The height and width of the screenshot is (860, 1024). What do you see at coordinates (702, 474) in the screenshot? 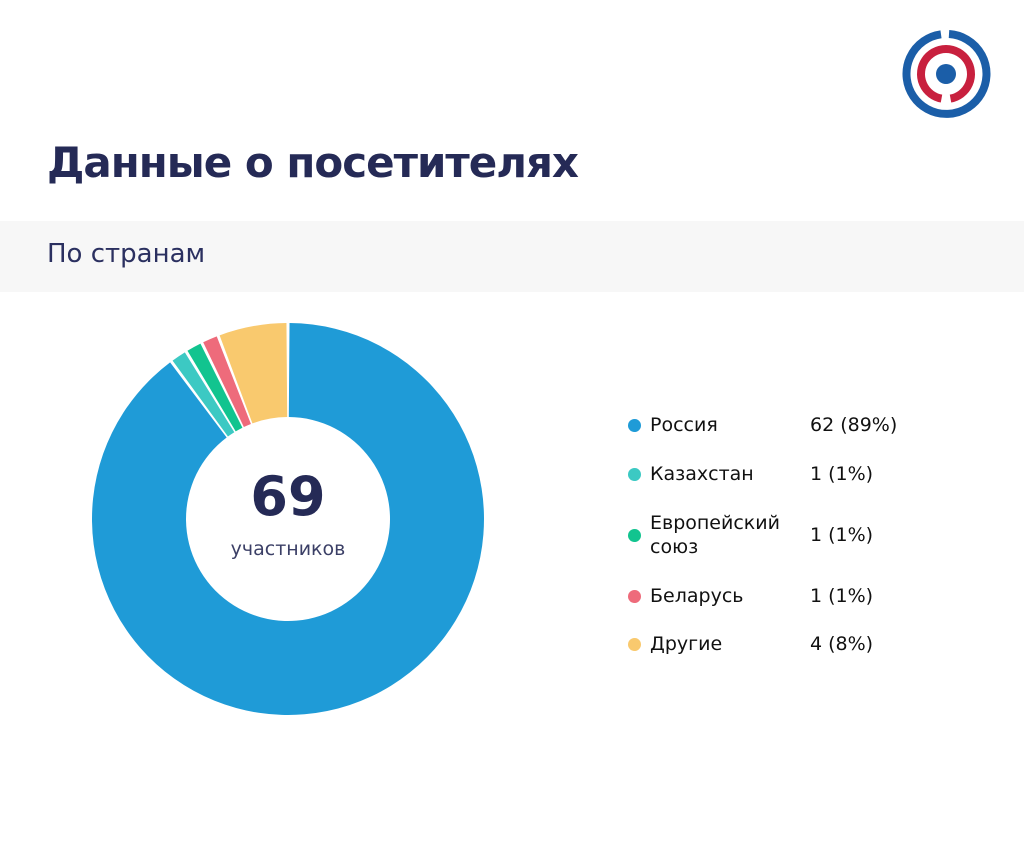
I see `legend-label: Казахстан` at bounding box center [702, 474].